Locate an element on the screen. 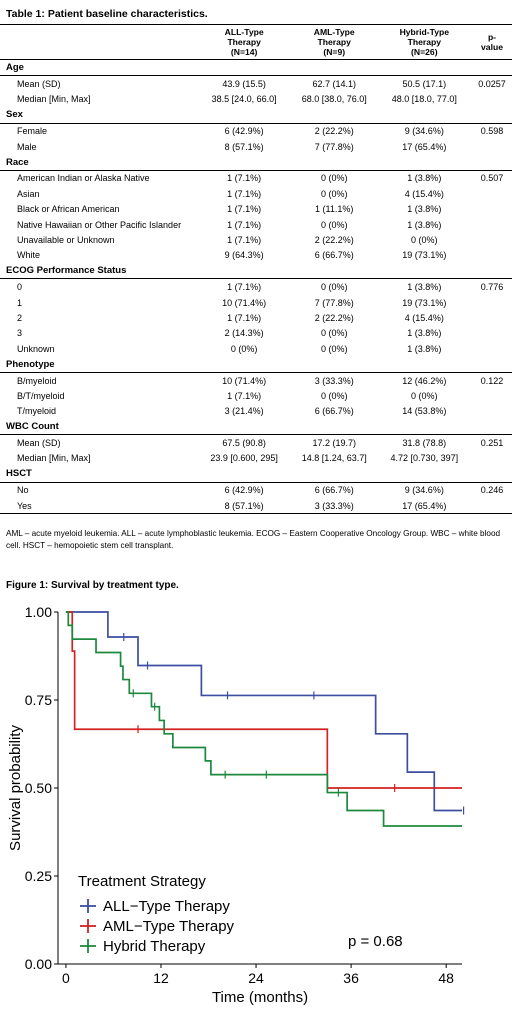  row-label: No is located at coordinates (23, 490).